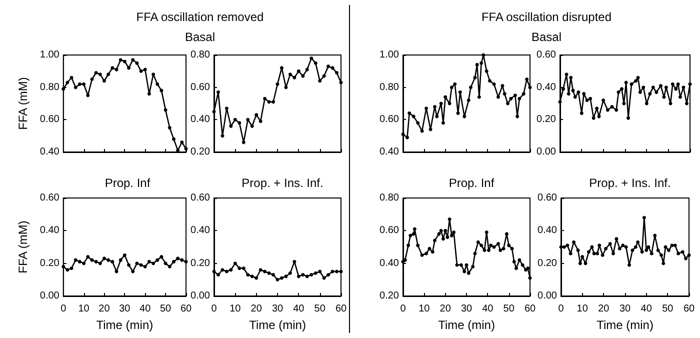  Describe the element at coordinates (546, 17) in the screenshot. I see `chart-title: FFA oscillation disrupted` at that location.